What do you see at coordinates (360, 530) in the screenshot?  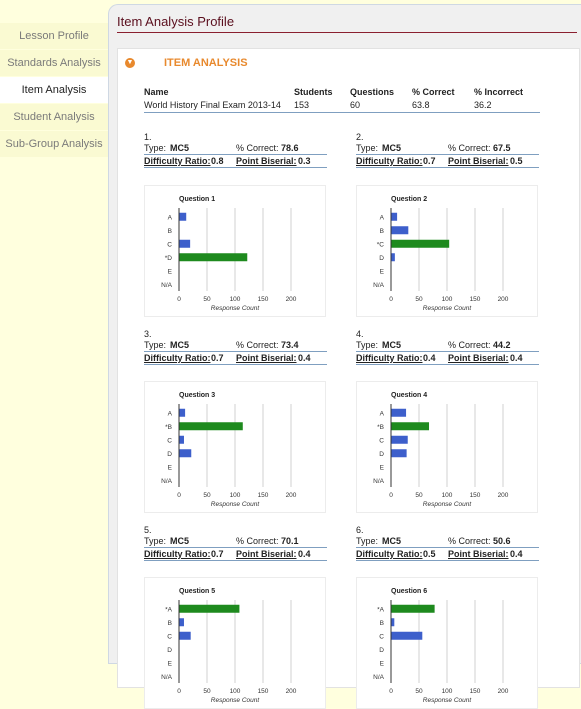 I see `question-number: 6.` at bounding box center [360, 530].